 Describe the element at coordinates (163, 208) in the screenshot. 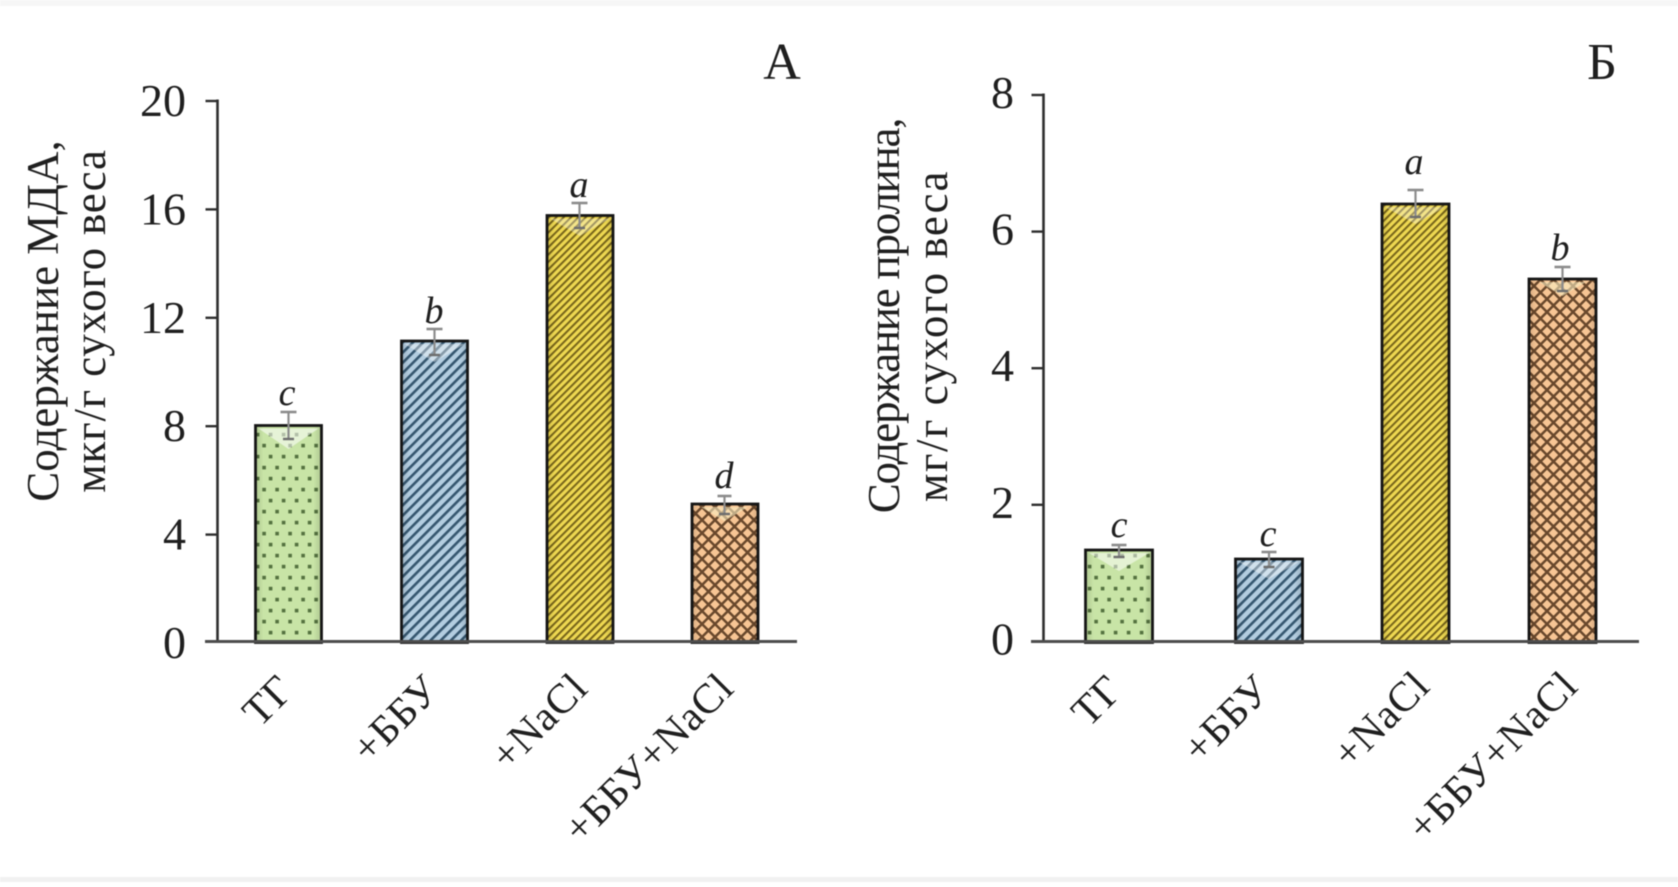

I see `svg-text: 16` at that location.